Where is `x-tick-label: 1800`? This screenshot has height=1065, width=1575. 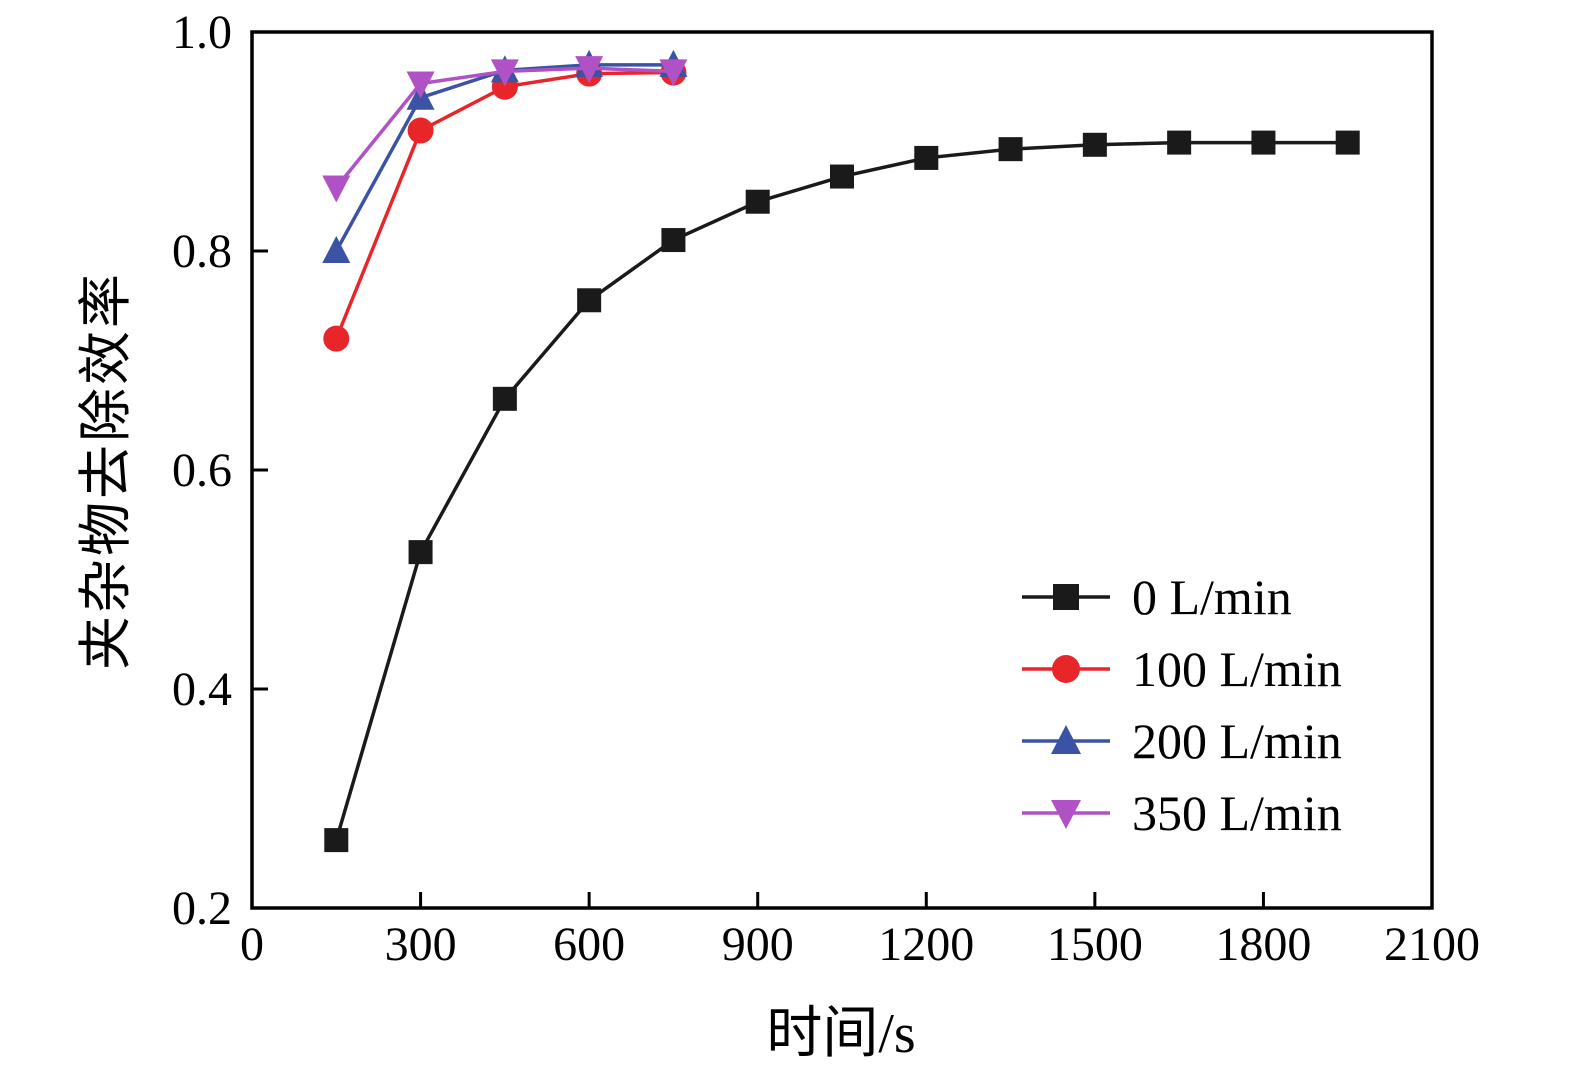 x-tick-label: 1800 is located at coordinates (1263, 944).